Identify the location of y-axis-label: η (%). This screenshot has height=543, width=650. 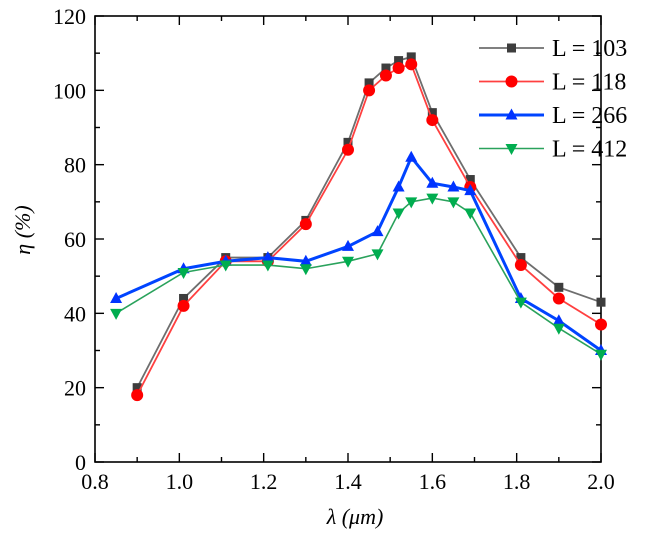
(22, 230).